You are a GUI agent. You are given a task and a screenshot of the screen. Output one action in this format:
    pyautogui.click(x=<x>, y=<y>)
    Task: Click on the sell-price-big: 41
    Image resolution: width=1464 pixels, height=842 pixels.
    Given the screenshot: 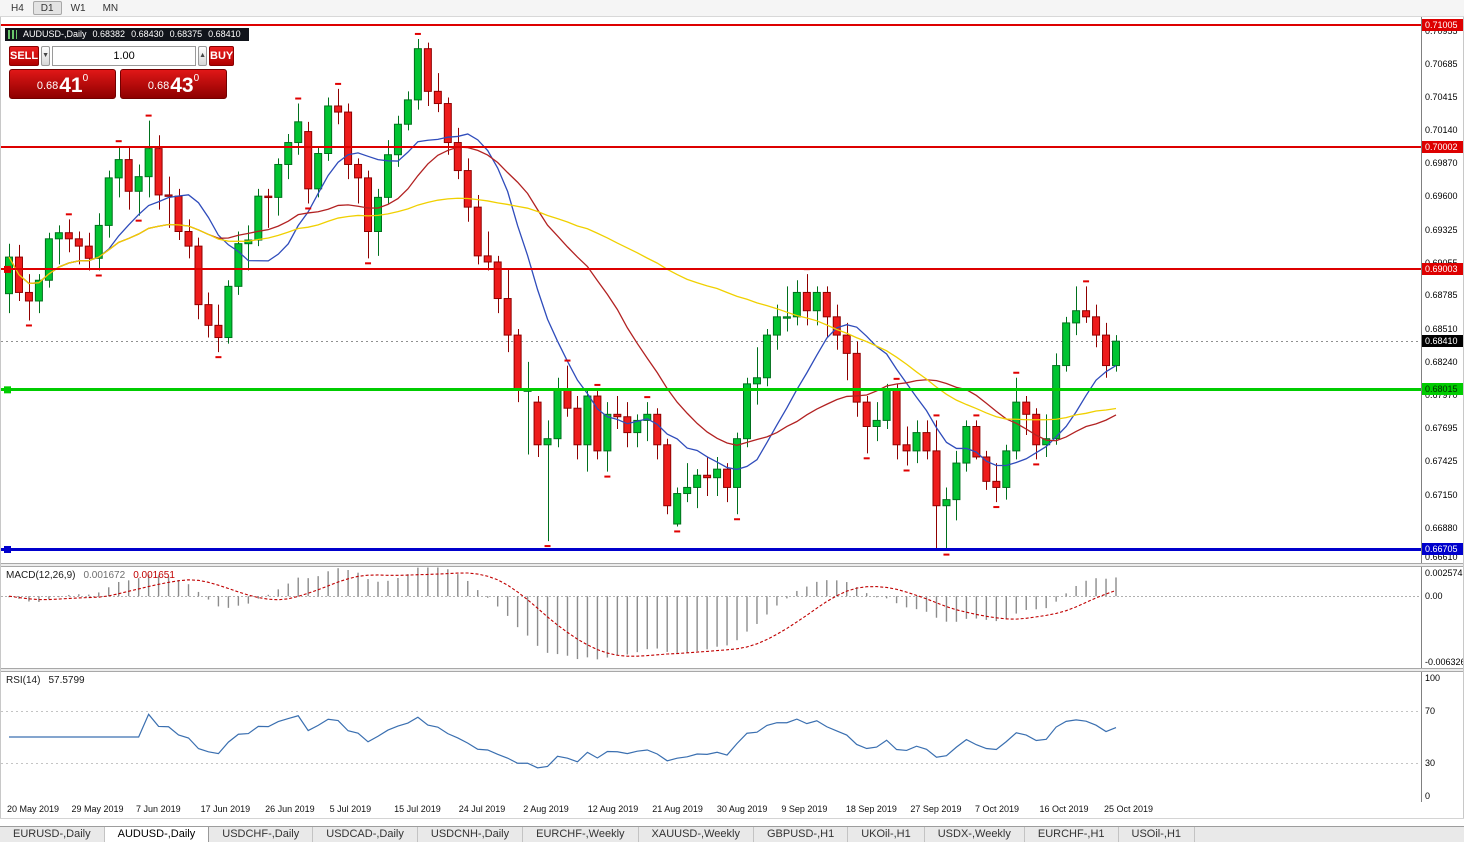 What is the action you would take?
    pyautogui.click(x=71, y=85)
    